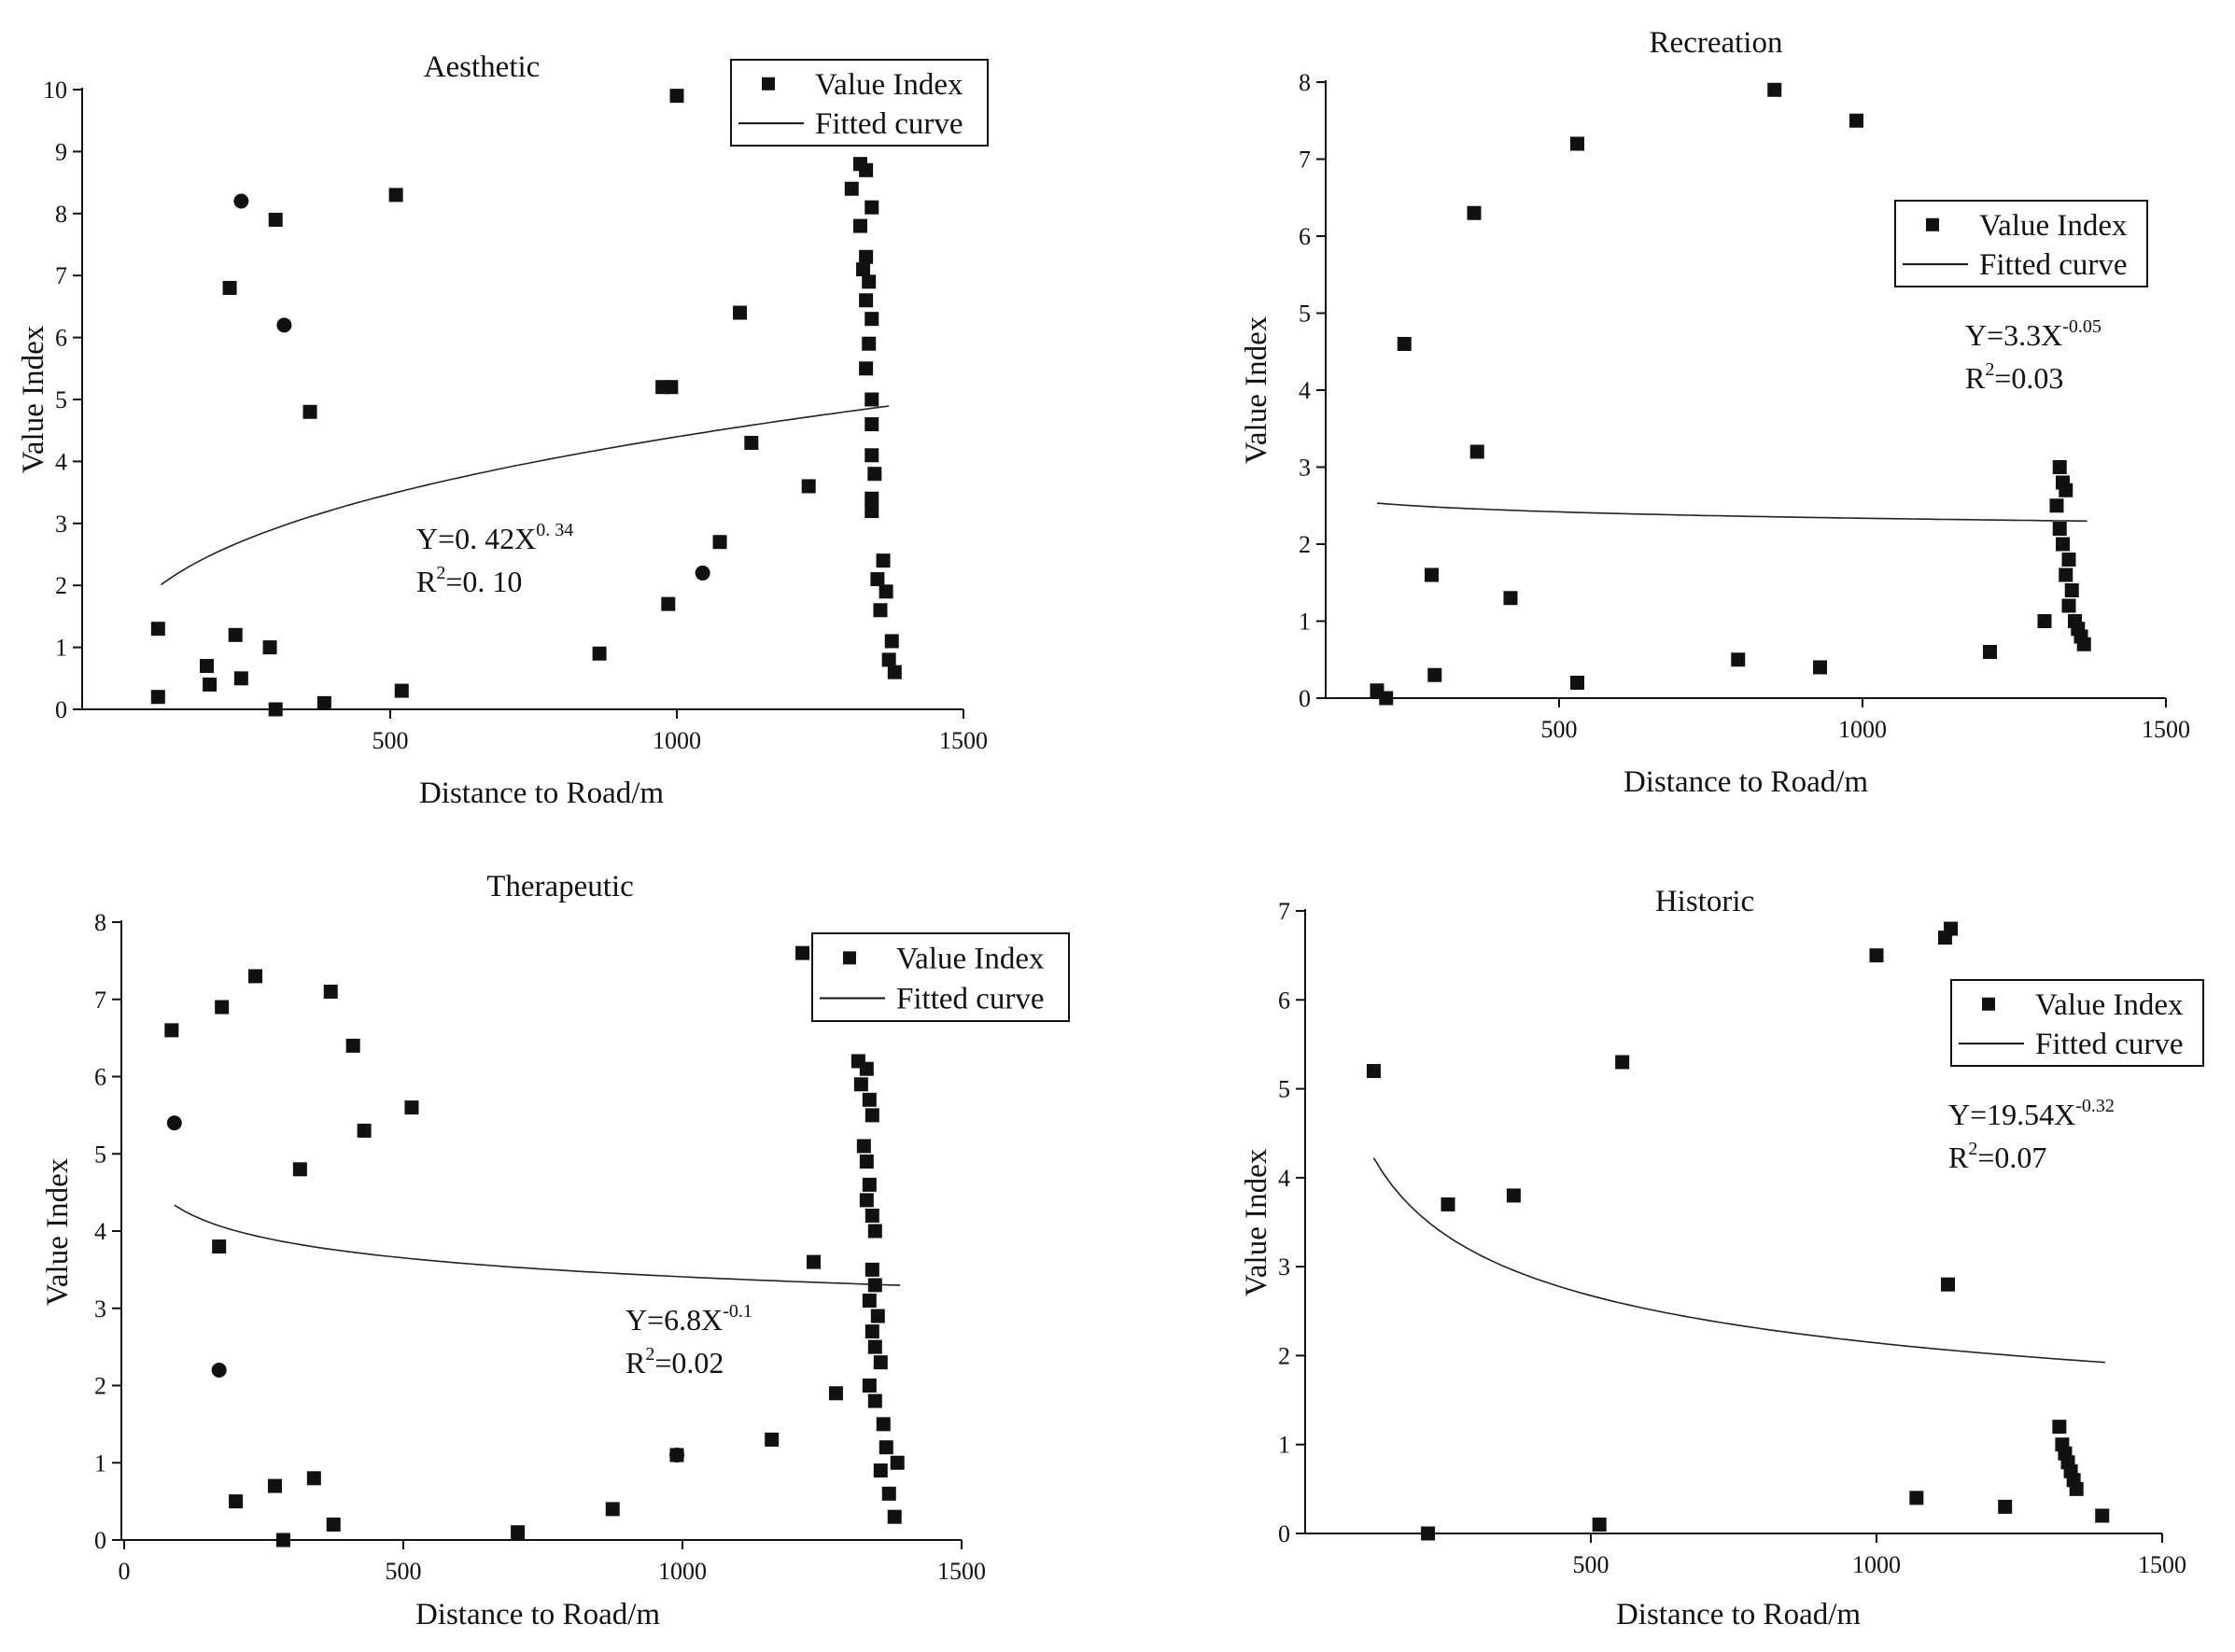  Describe the element at coordinates (1305, 544) in the screenshot. I see `y-tick-label: 2` at that location.